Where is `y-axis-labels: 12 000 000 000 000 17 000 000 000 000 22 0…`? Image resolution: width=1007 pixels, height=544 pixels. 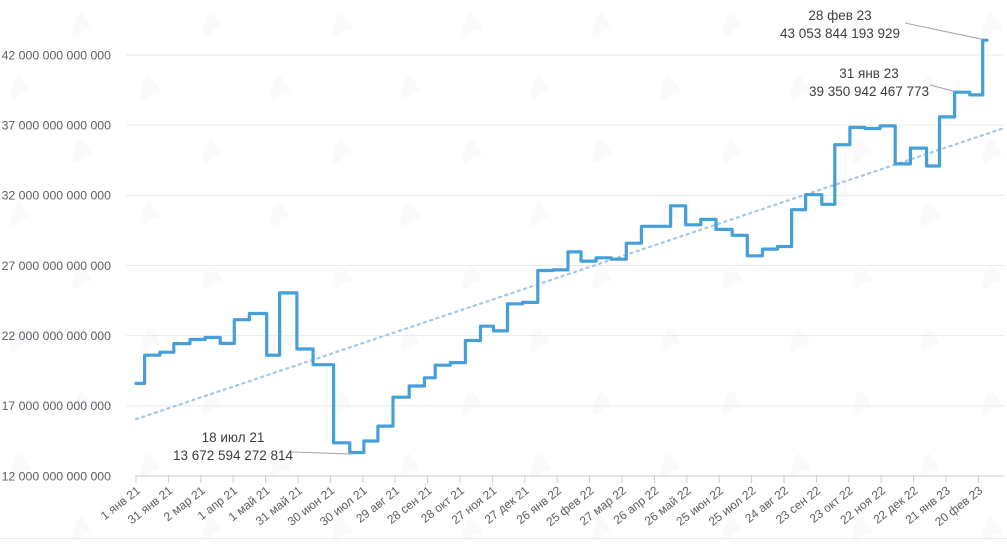
y-axis-labels: 12 000 000 000 000 17 000 000 000 000 22 0… is located at coordinates (57, 265).